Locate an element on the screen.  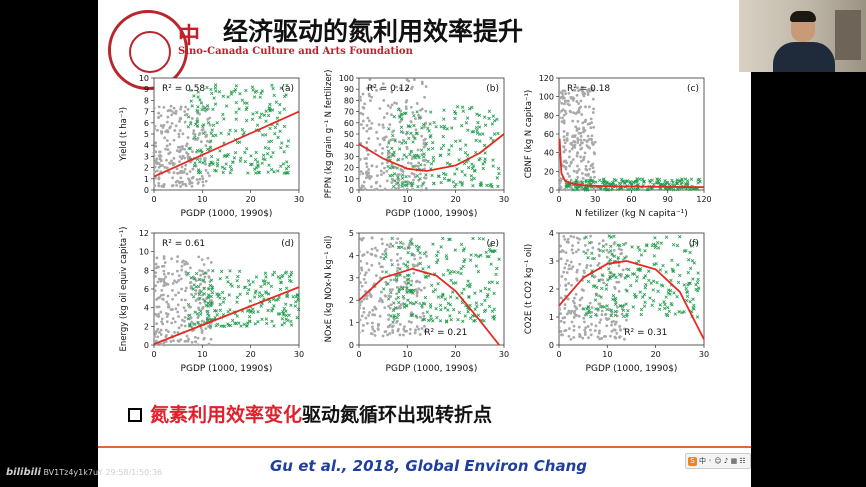
x-axis-label: PGDP (1000, 1990$) is located at coordinates (432, 369).